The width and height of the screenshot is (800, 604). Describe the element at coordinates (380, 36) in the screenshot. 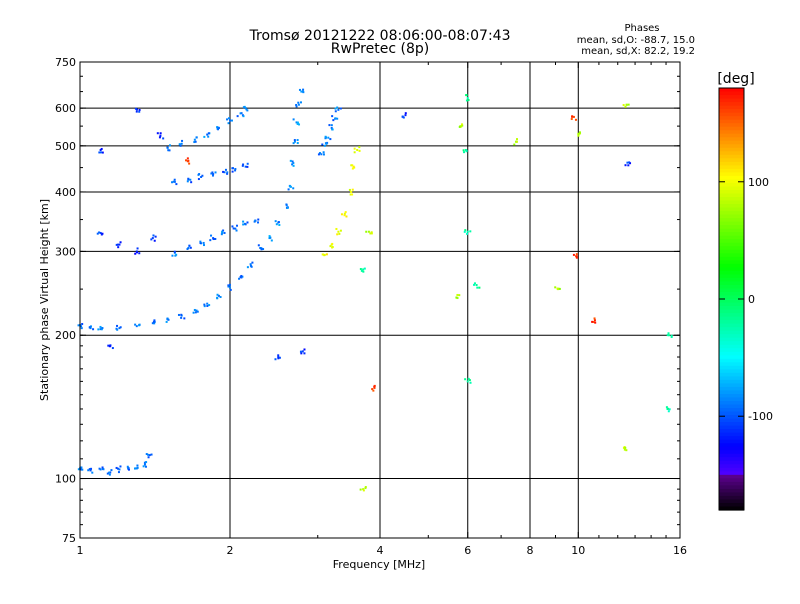

I see `chart-title: Tromsø 20121222 08:06:00-08:07:43` at that location.